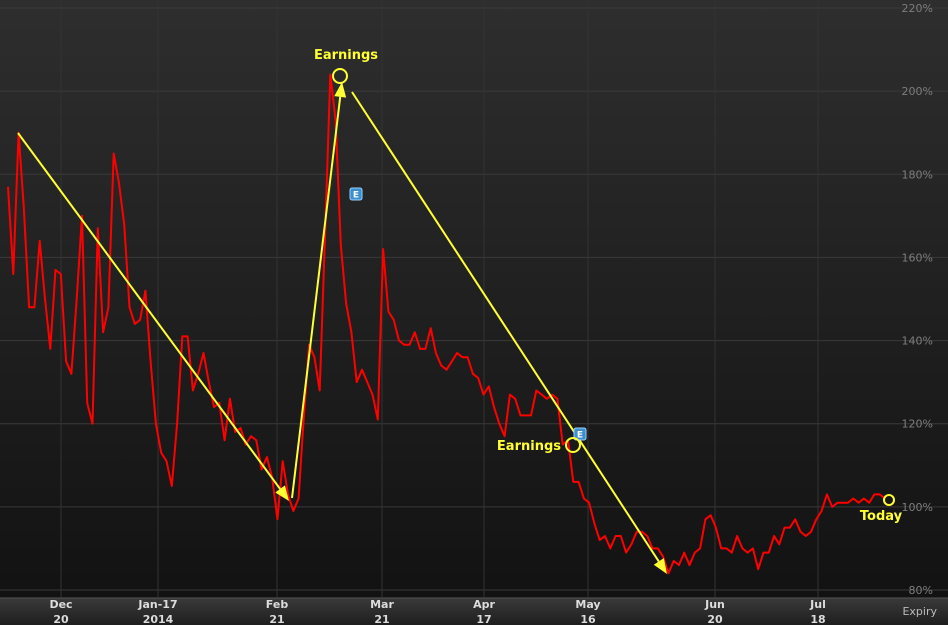  What do you see at coordinates (483, 619) in the screenshot?
I see `x-tick-day: 17` at bounding box center [483, 619].